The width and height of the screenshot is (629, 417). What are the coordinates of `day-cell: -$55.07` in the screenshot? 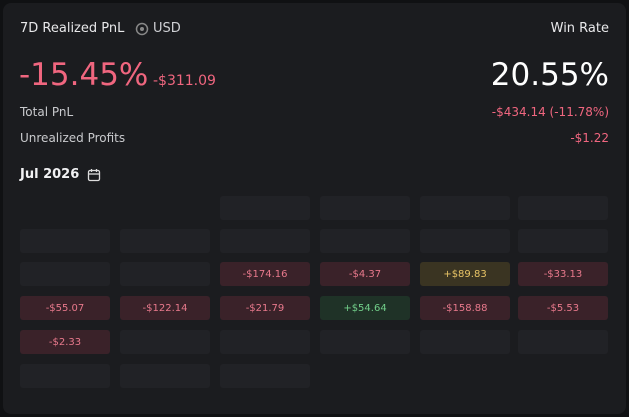 It's located at (65, 308).